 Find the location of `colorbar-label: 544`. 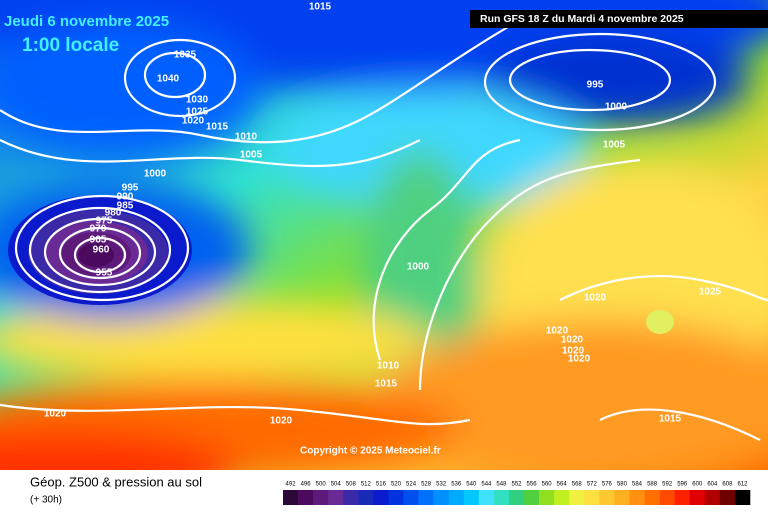

colorbar-label: 544 is located at coordinates (486, 485).